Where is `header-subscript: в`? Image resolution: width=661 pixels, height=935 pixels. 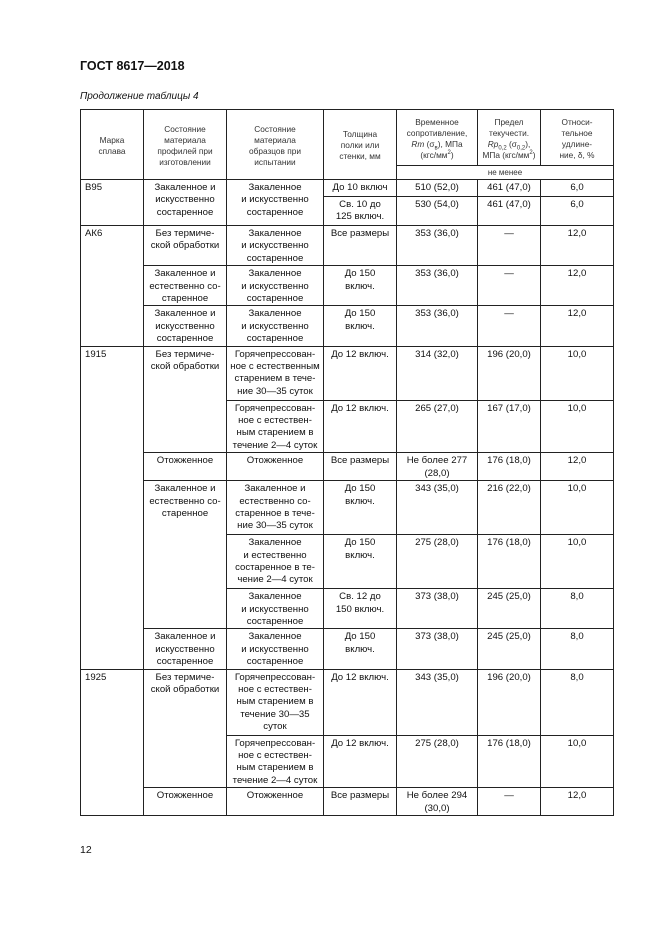 header-subscript: в is located at coordinates (436, 148).